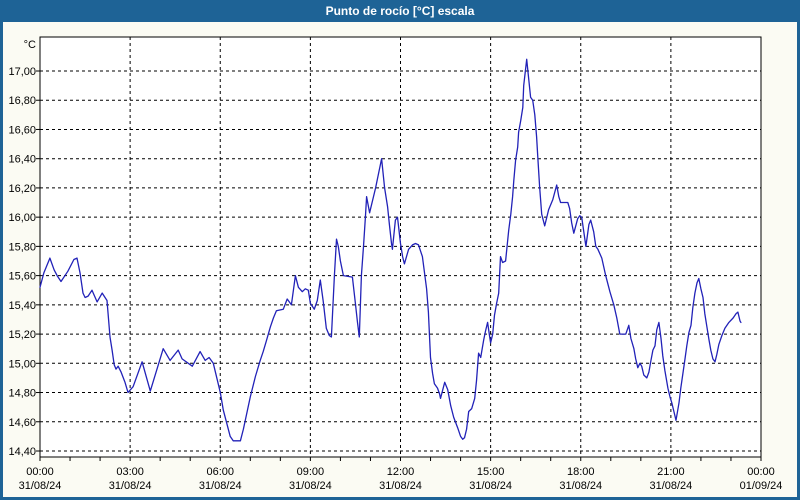  Describe the element at coordinates (311, 472) in the screenshot. I see `x-axis-time-label: 09:00` at that location.